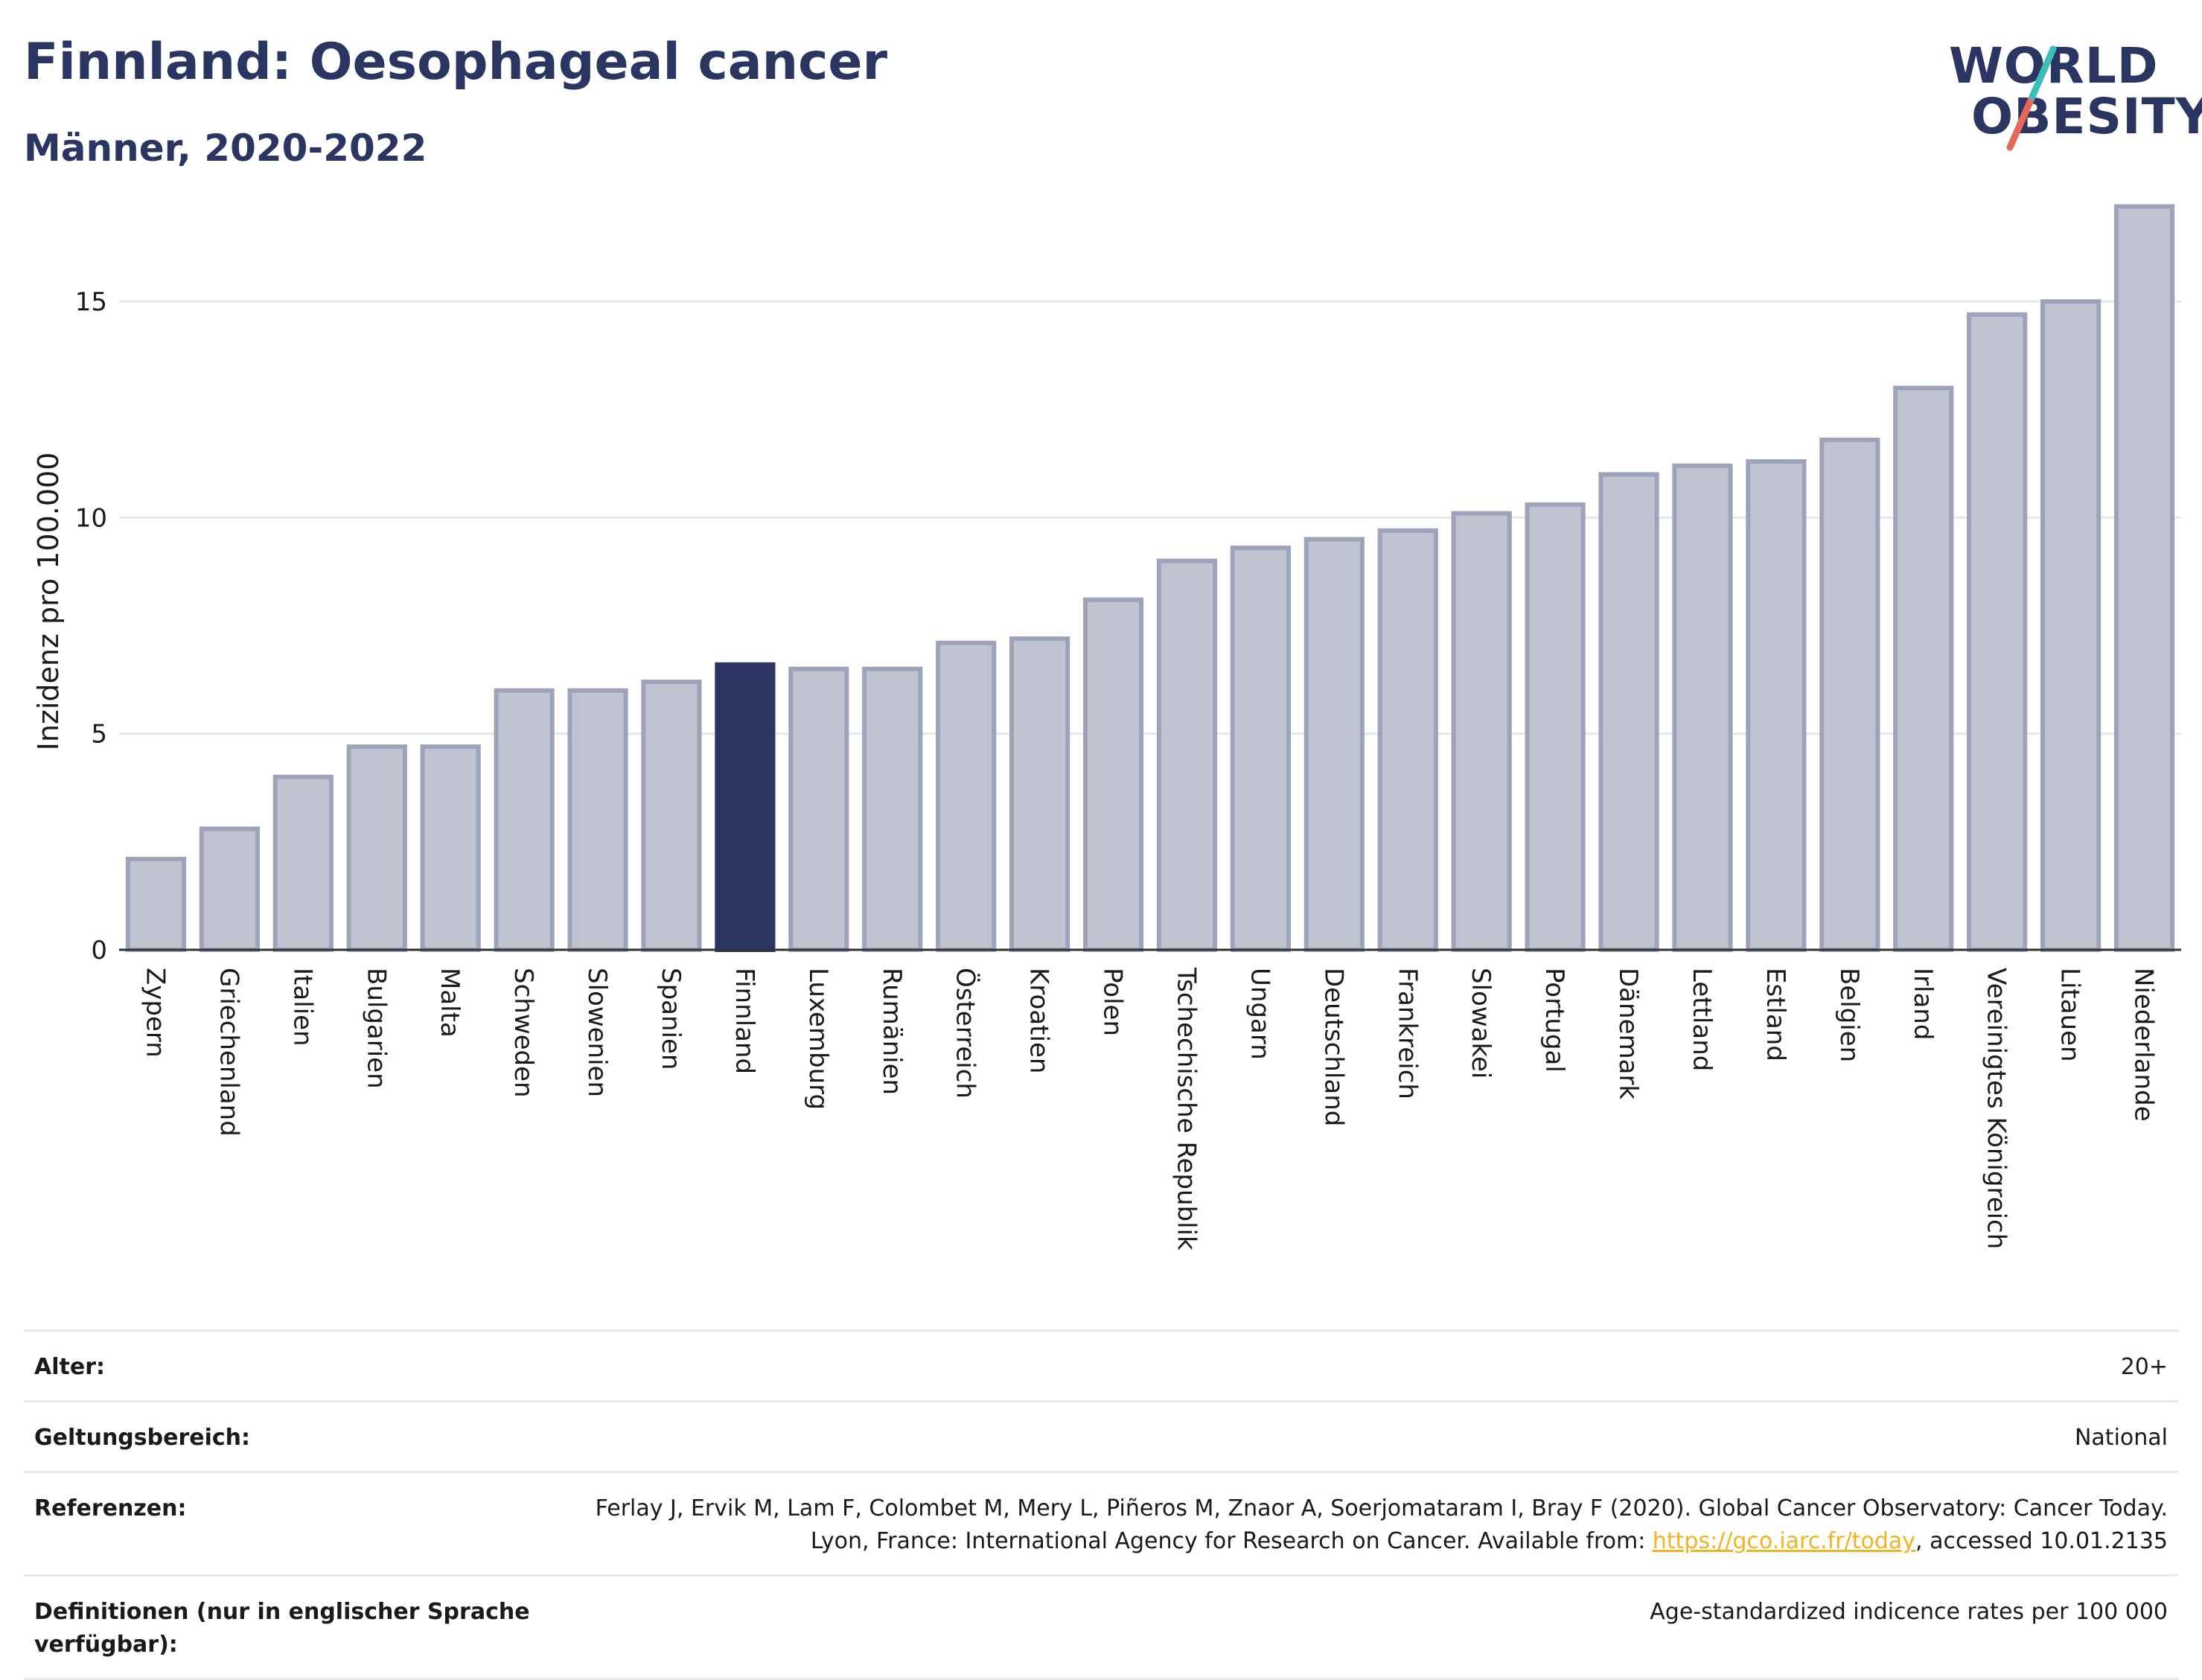 Image resolution: width=2202 pixels, height=1680 pixels. Describe the element at coordinates (1101, 1364) in the screenshot. I see `info-row-age: Alter: 20+` at that location.